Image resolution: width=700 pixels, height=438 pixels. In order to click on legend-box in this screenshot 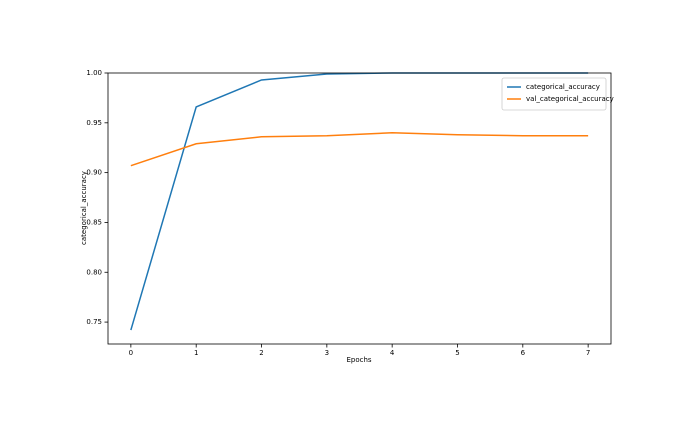, I will do `click(554, 94)`.